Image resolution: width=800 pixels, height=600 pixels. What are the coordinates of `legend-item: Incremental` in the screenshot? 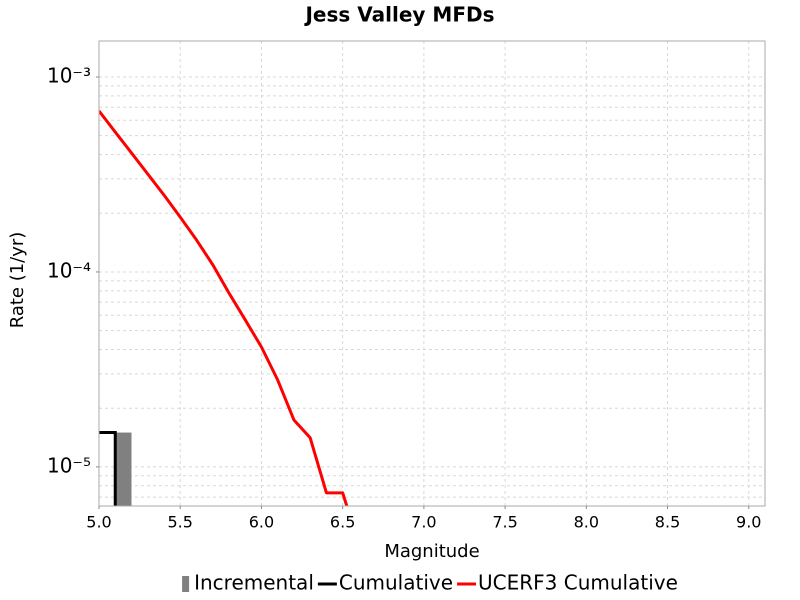 It's located at (248, 583).